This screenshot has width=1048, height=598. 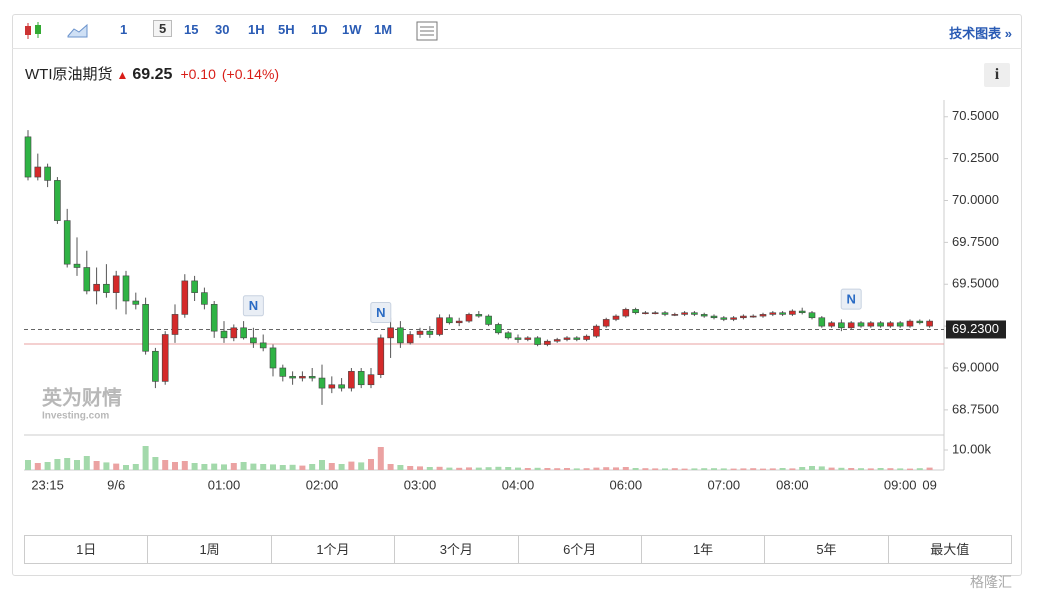 I want to click on interval-button: 15, so click(x=191, y=29).